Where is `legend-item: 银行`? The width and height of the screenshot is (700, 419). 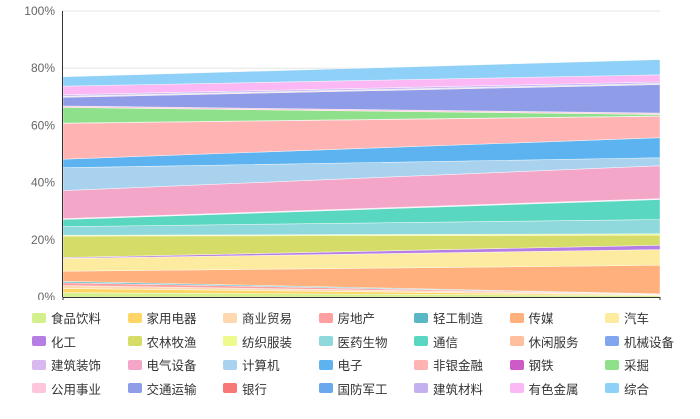 legend-item: 银行 is located at coordinates (271, 388).